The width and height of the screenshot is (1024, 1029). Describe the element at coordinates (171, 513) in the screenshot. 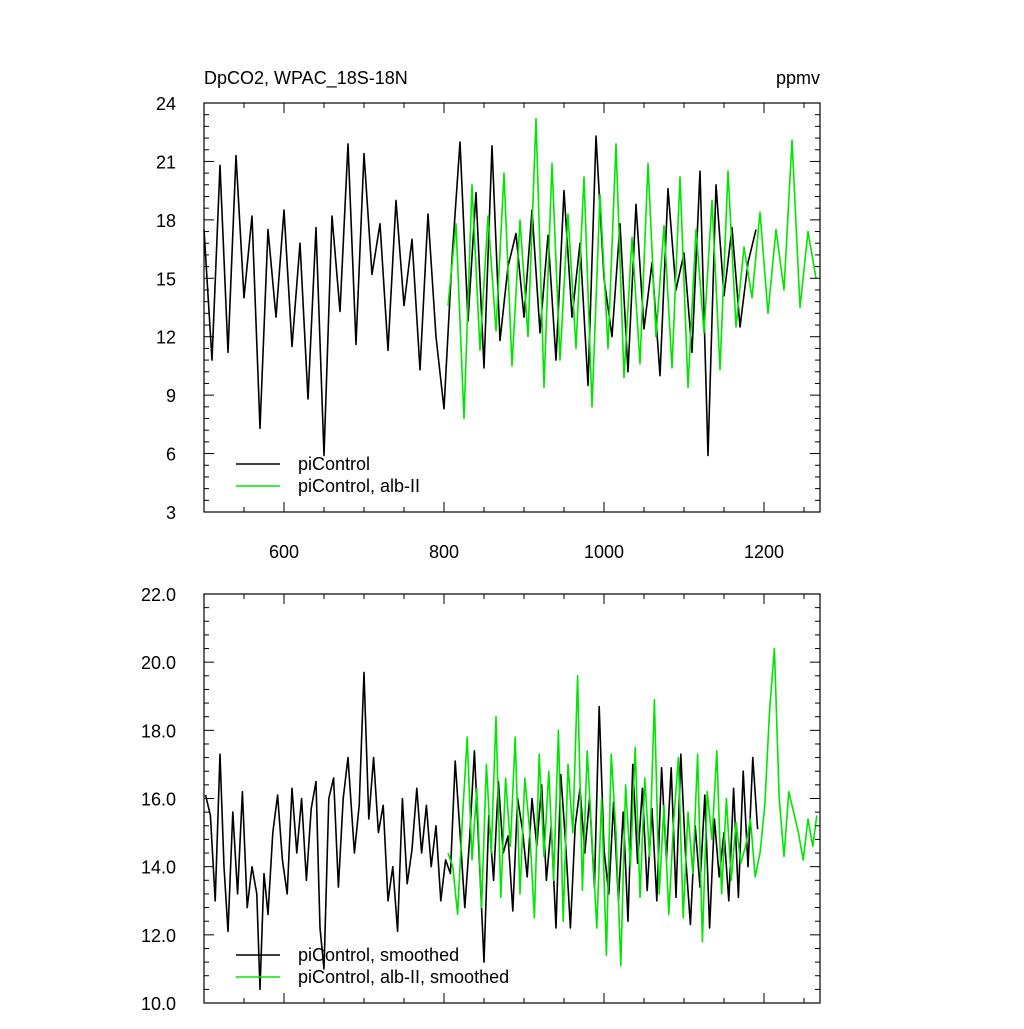

I see `y-tick-label-0-0: 3` at that location.